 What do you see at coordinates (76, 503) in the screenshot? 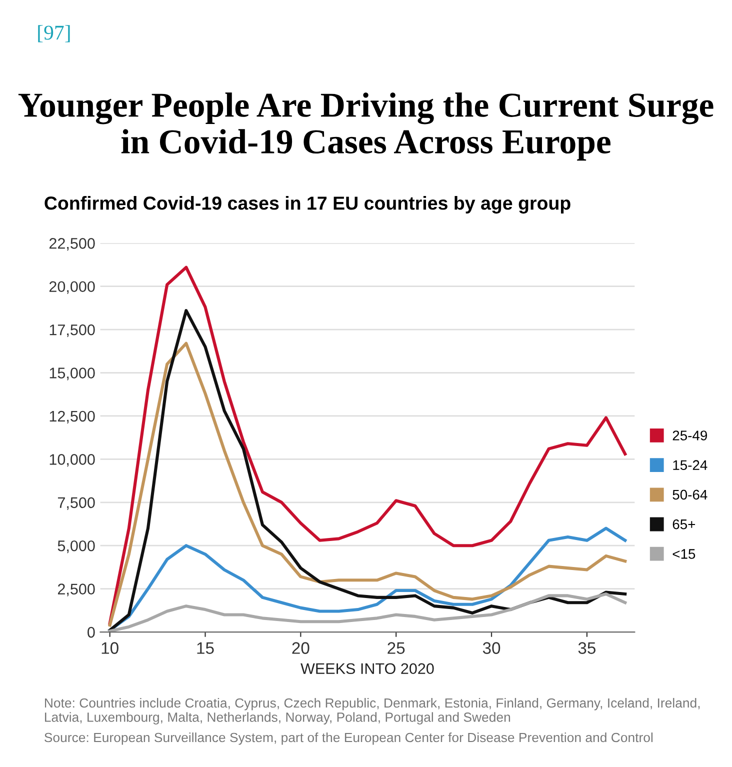
I see `y-tick-label: 7,500` at bounding box center [76, 503].